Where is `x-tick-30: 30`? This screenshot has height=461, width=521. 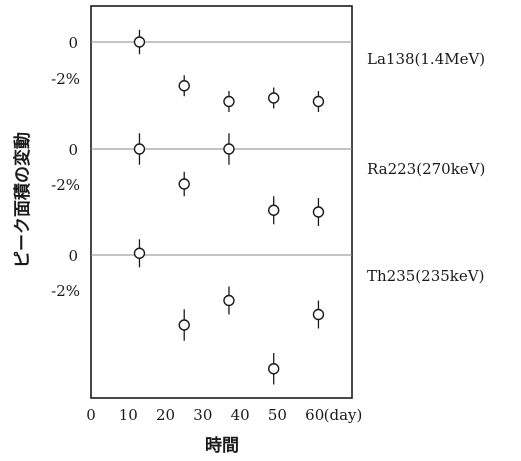
x-tick-30: 30 is located at coordinates (202, 415).